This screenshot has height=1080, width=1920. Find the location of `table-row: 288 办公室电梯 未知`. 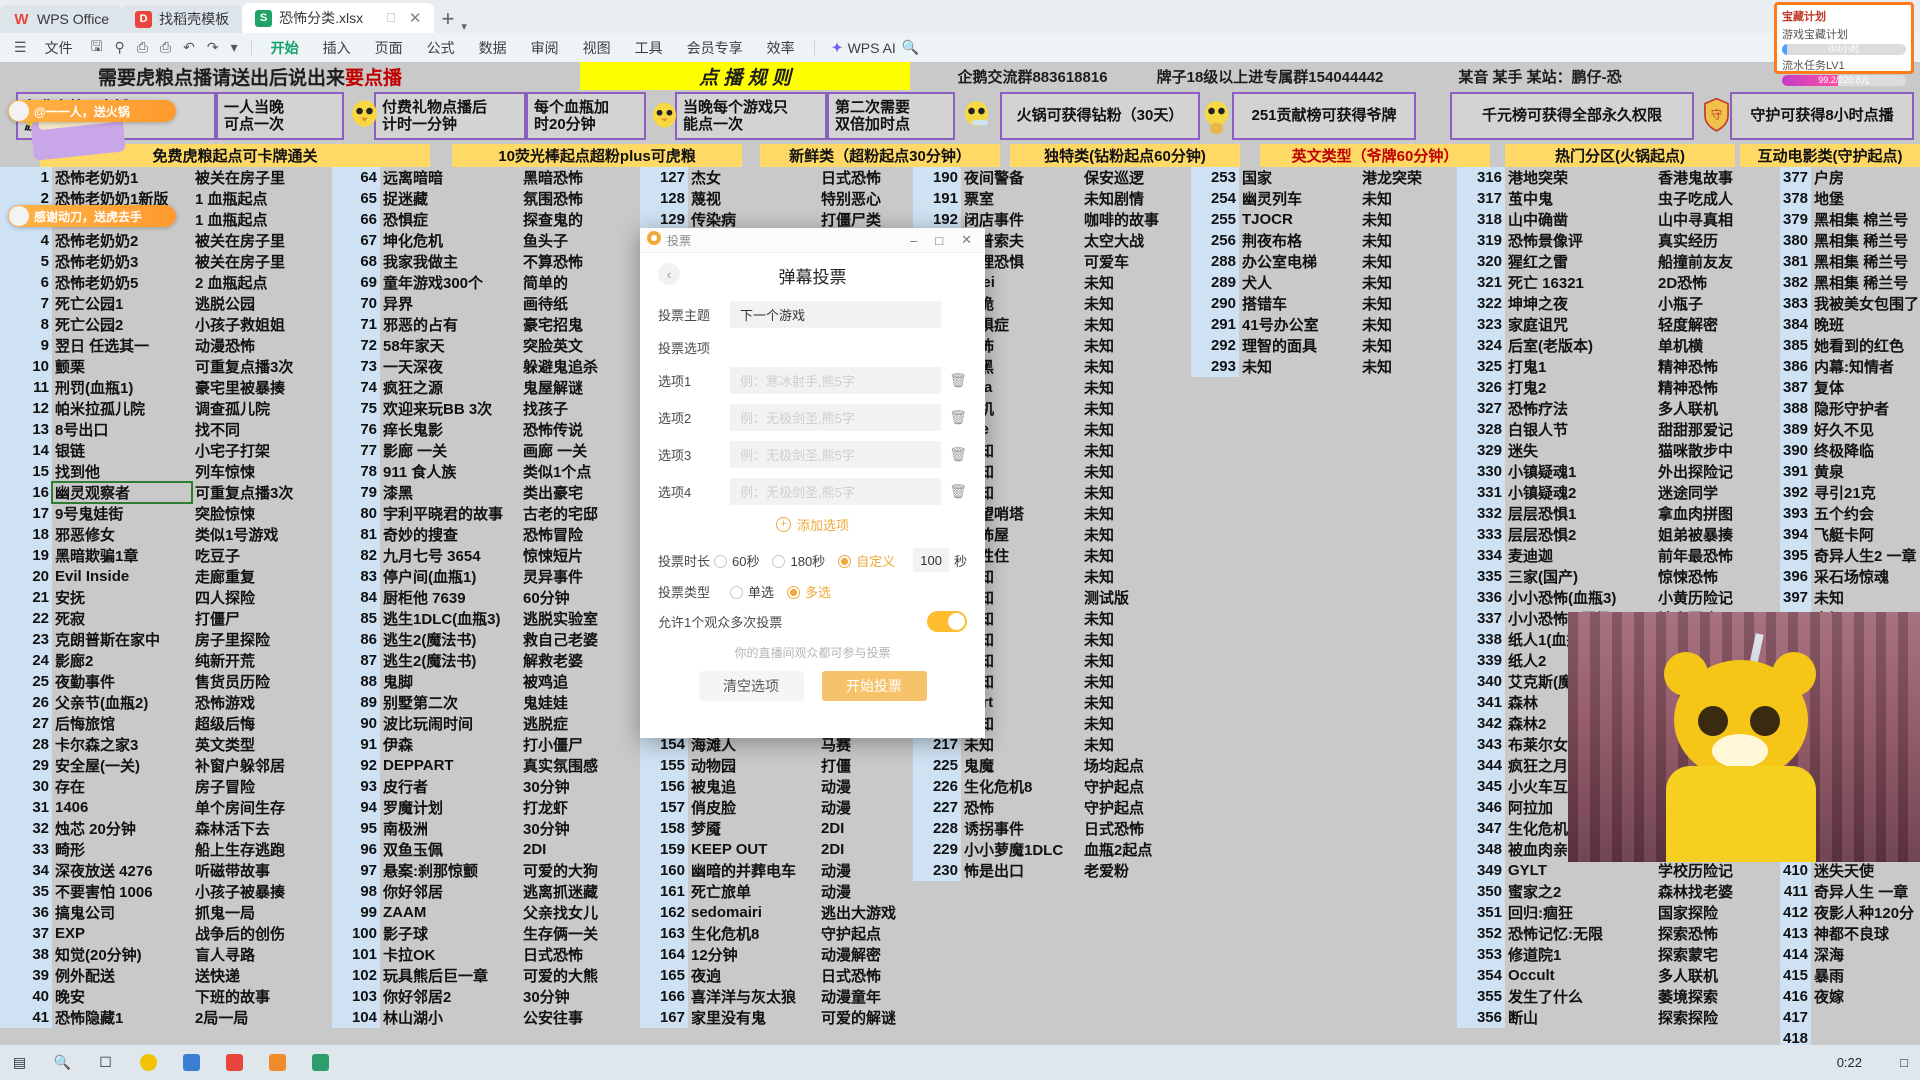

table-row: 288 办公室电梯 未知 is located at coordinates (1324, 261).